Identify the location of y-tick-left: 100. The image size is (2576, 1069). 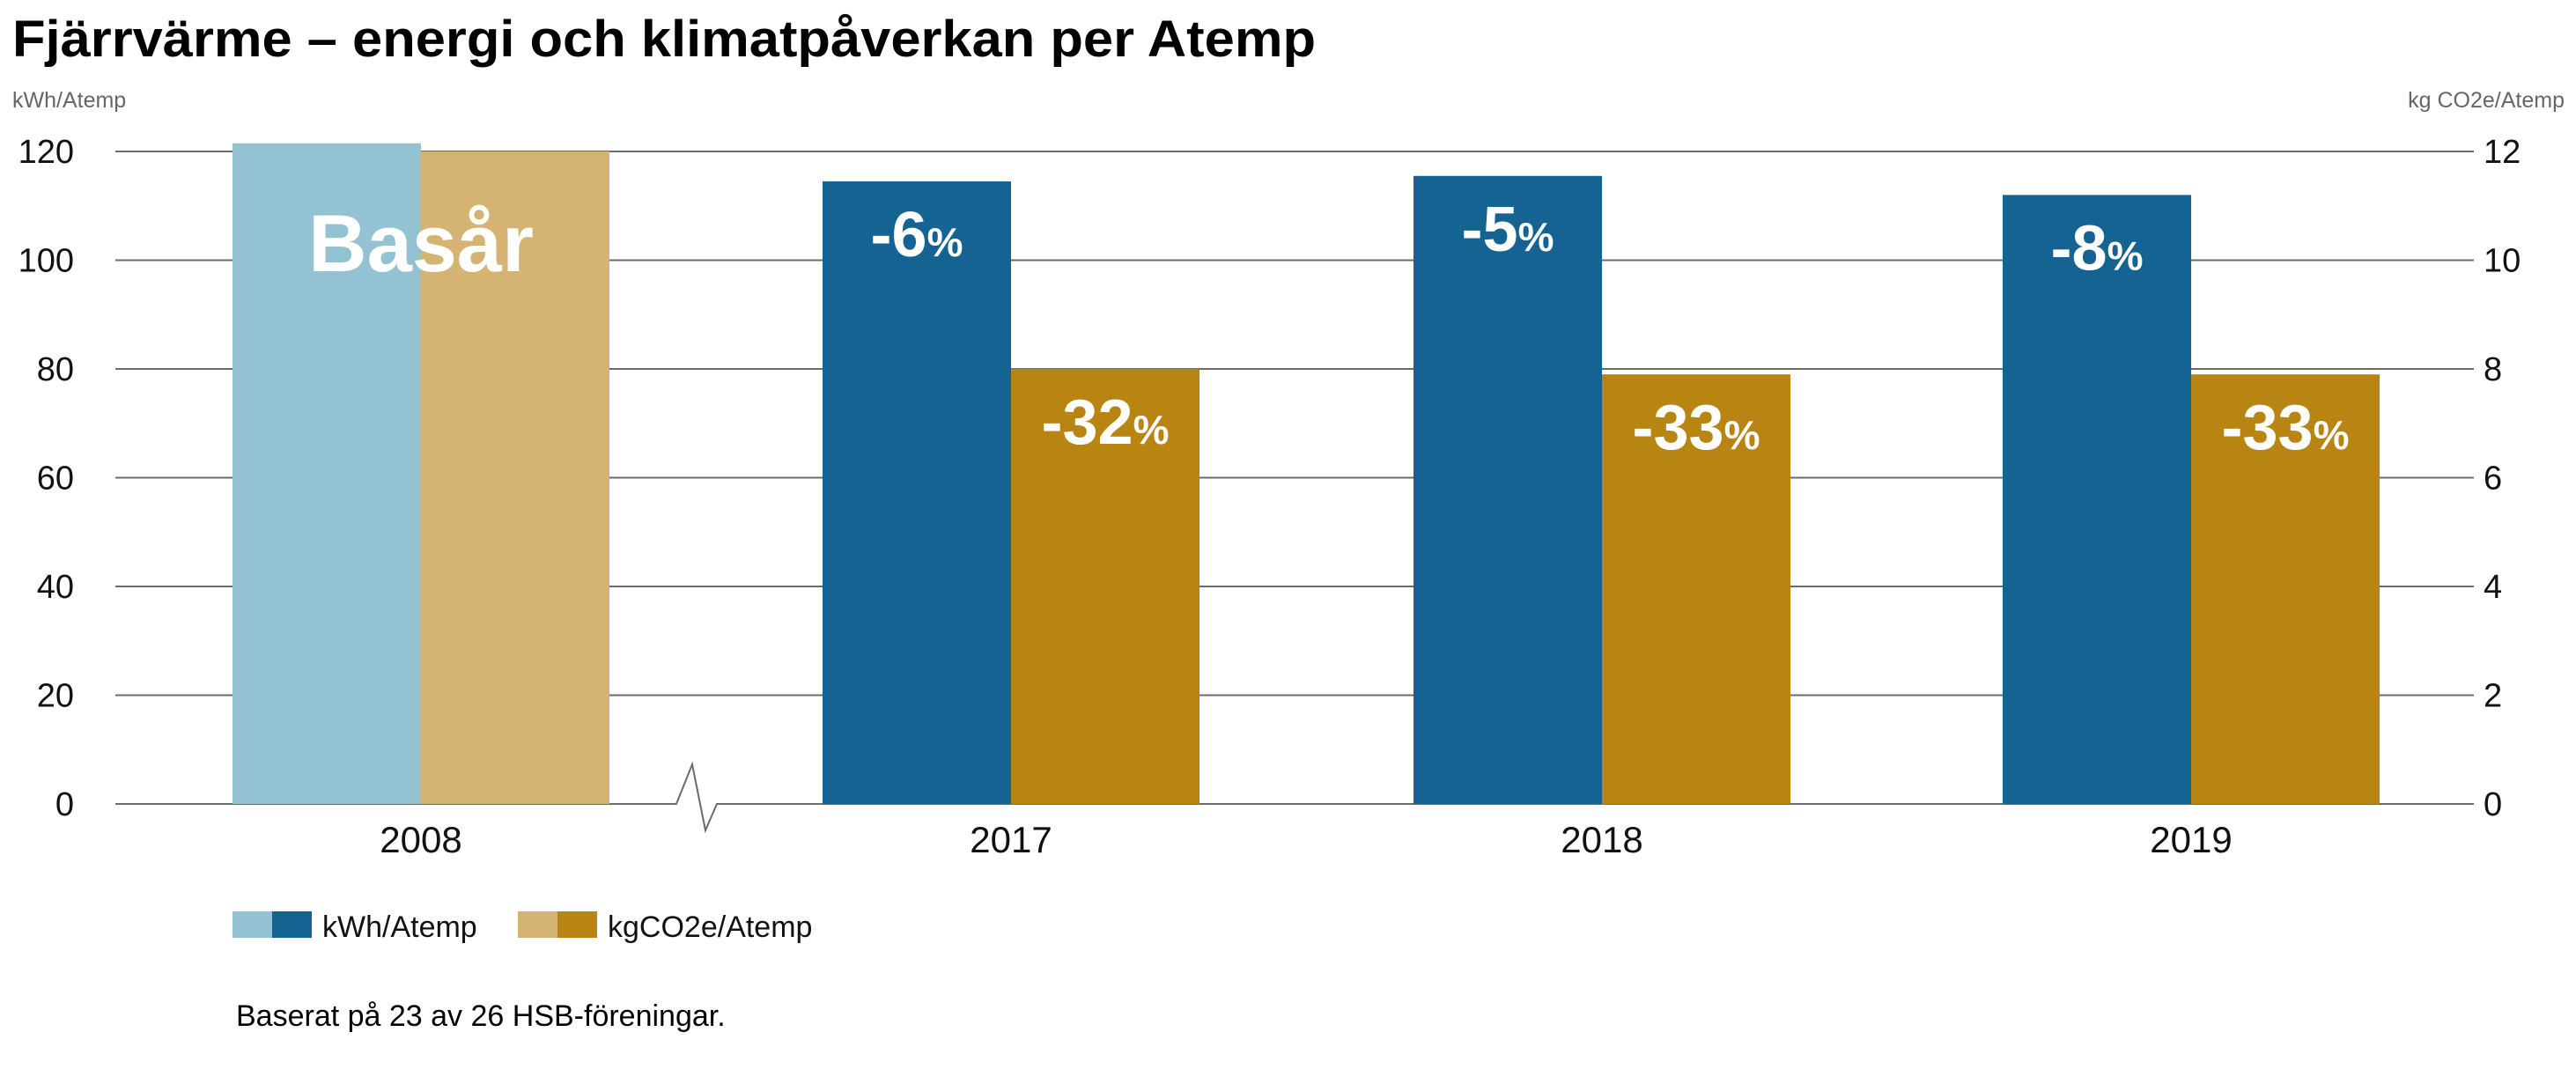
(46, 262).